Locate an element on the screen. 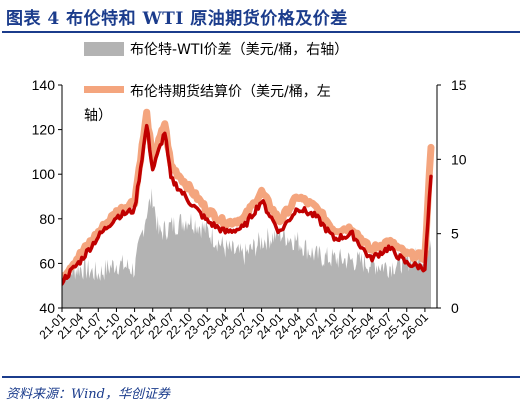 This screenshot has height=412, width=524. left-tick-label: 100 is located at coordinates (44, 174).